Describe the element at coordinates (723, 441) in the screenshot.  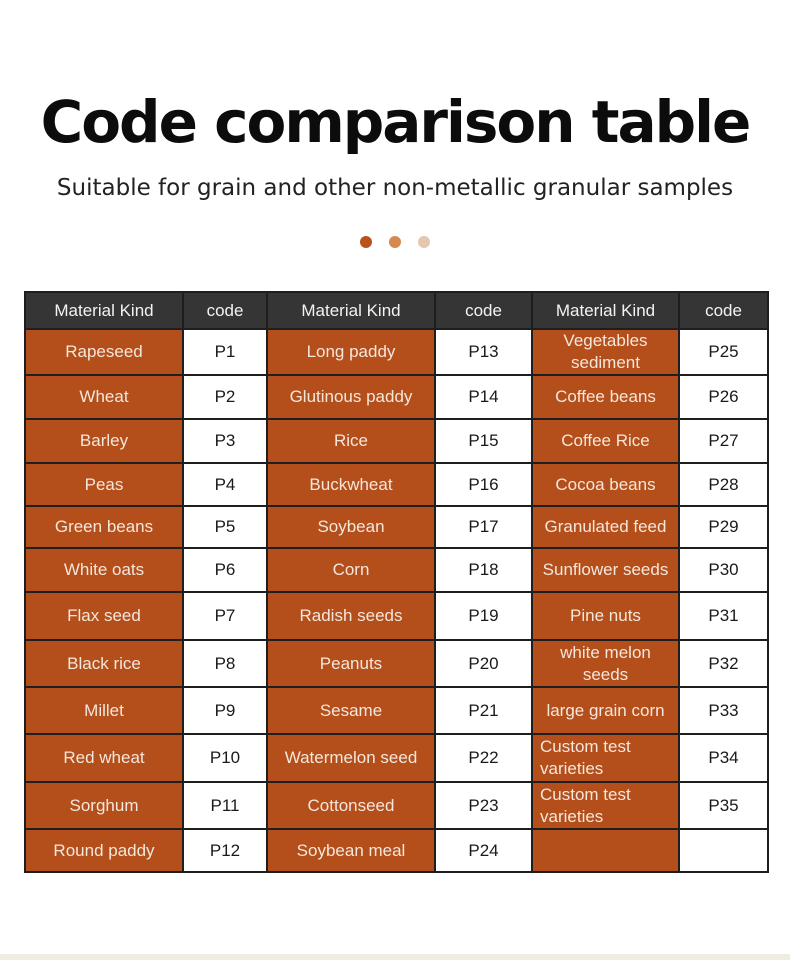
I see `code-cell: P27` at that location.